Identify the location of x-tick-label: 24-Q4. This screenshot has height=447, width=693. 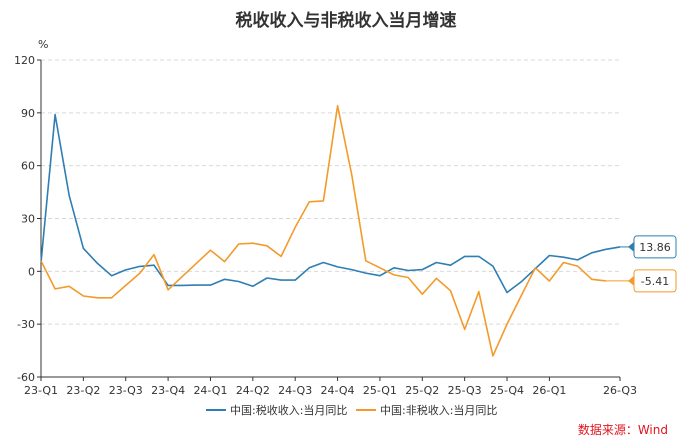
(338, 390).